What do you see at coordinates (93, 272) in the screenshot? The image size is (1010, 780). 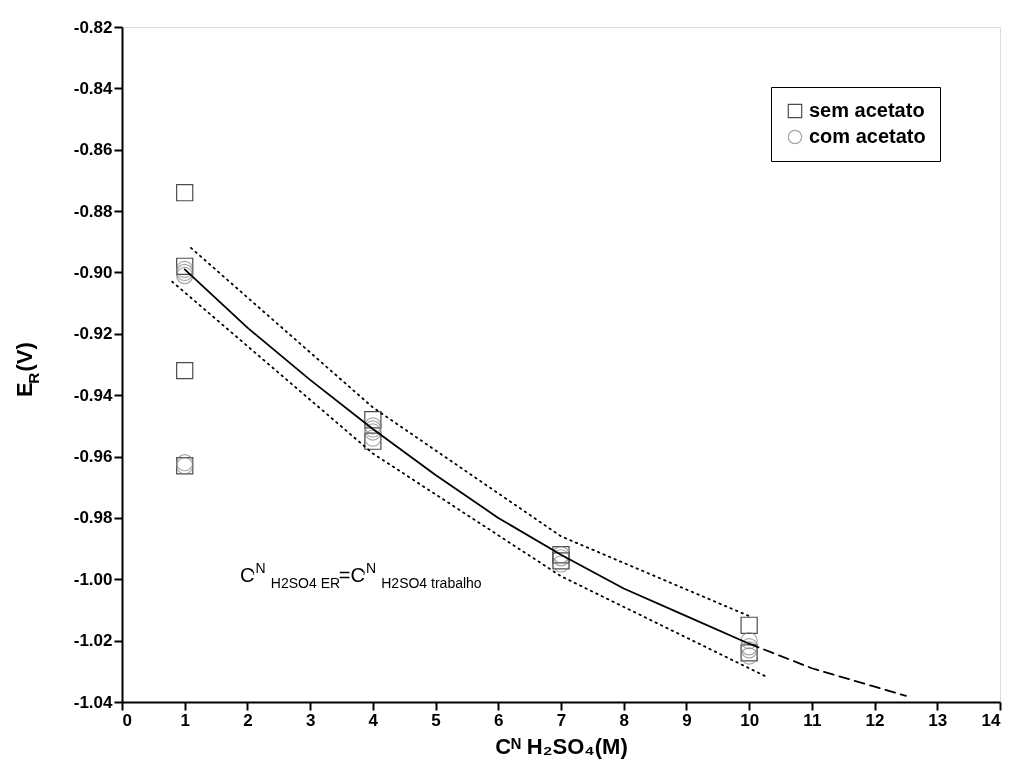 I see `y-tick-label: -0.90` at bounding box center [93, 272].